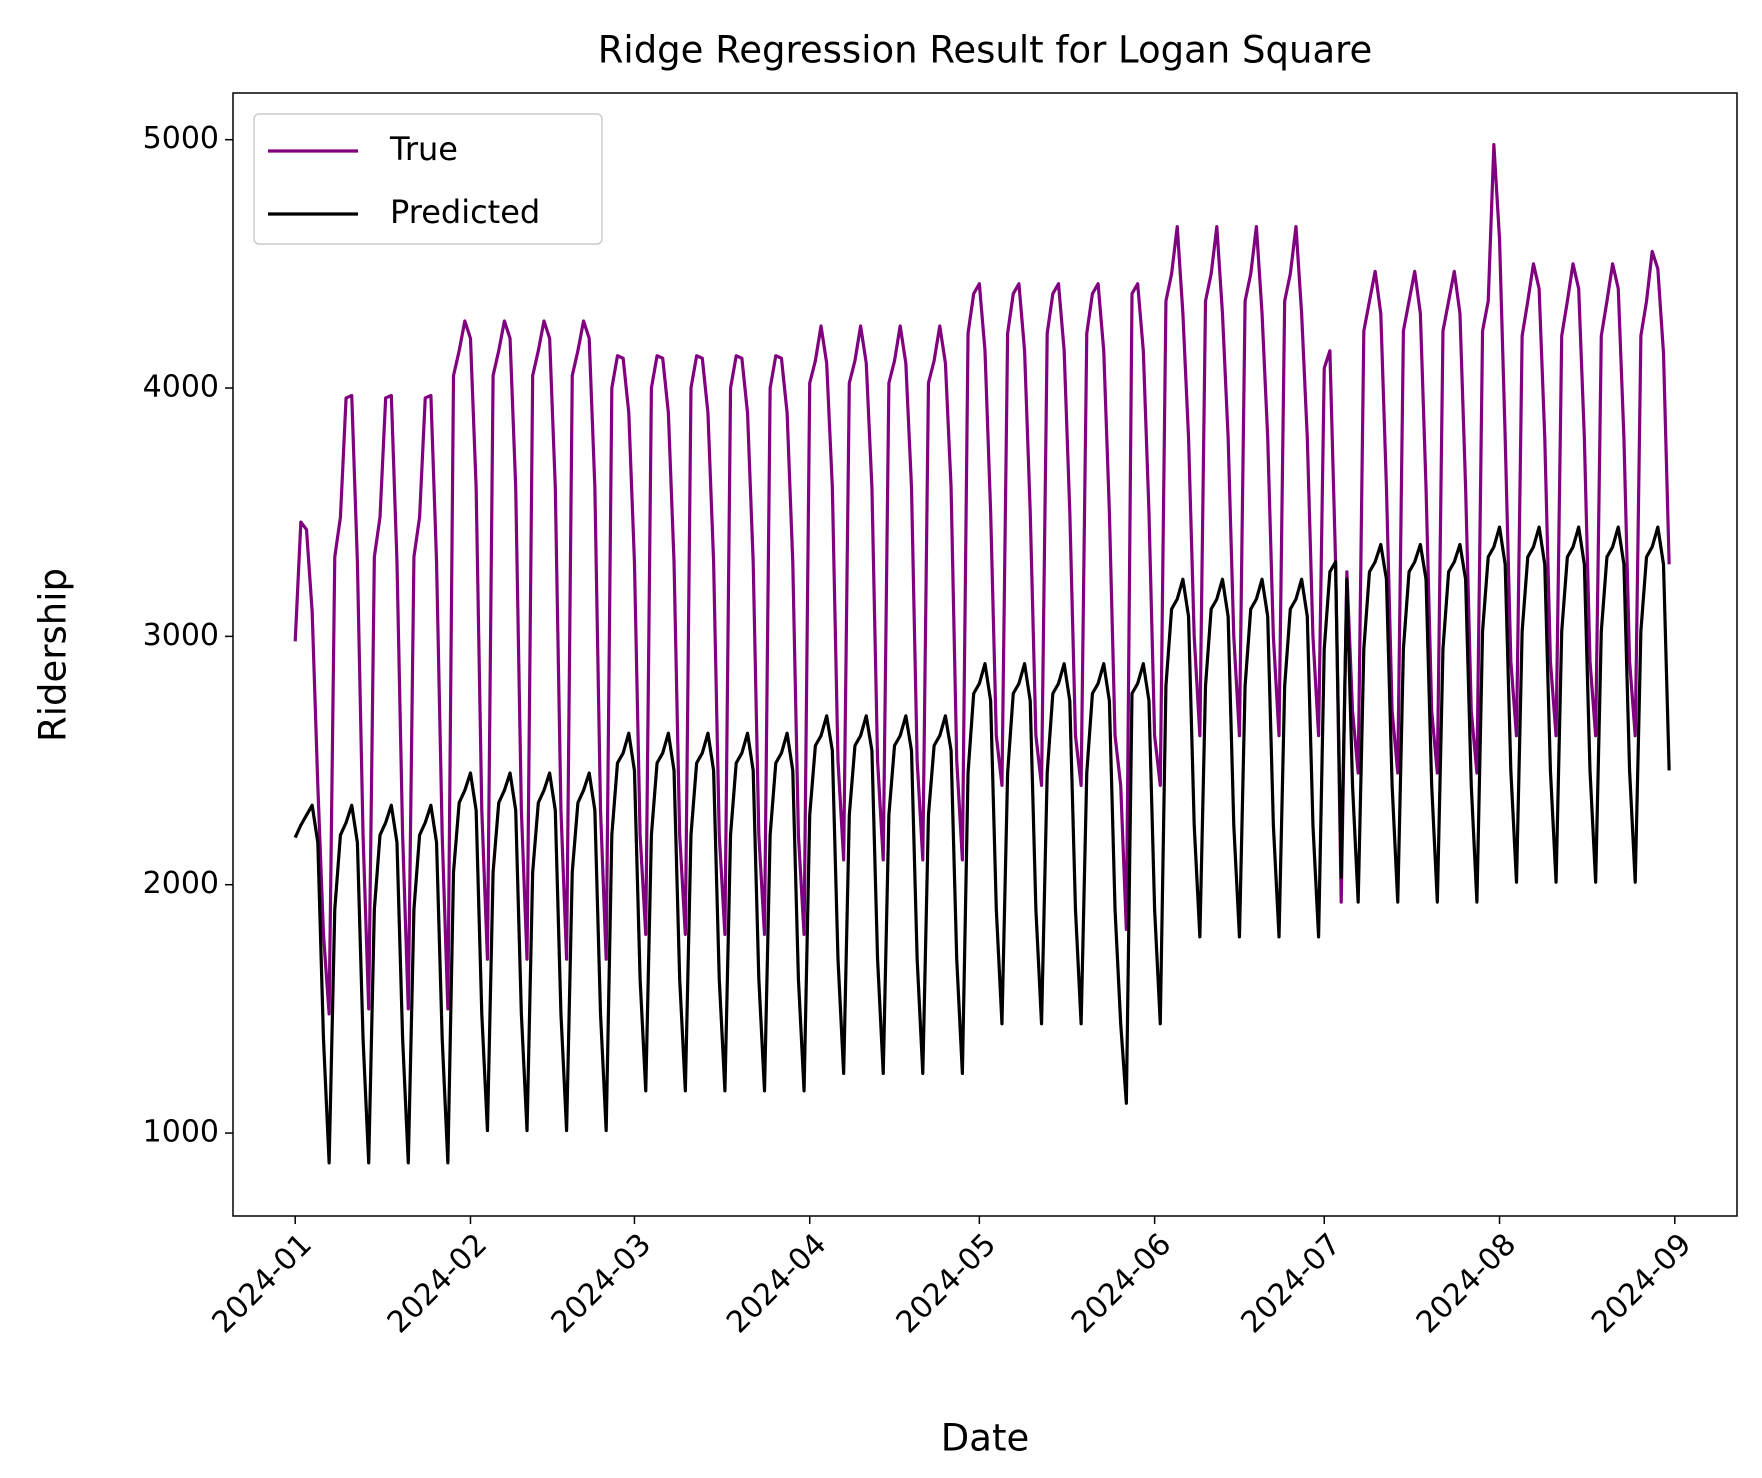  What do you see at coordinates (465, 212) in the screenshot?
I see `legend-label: Predicted` at bounding box center [465, 212].